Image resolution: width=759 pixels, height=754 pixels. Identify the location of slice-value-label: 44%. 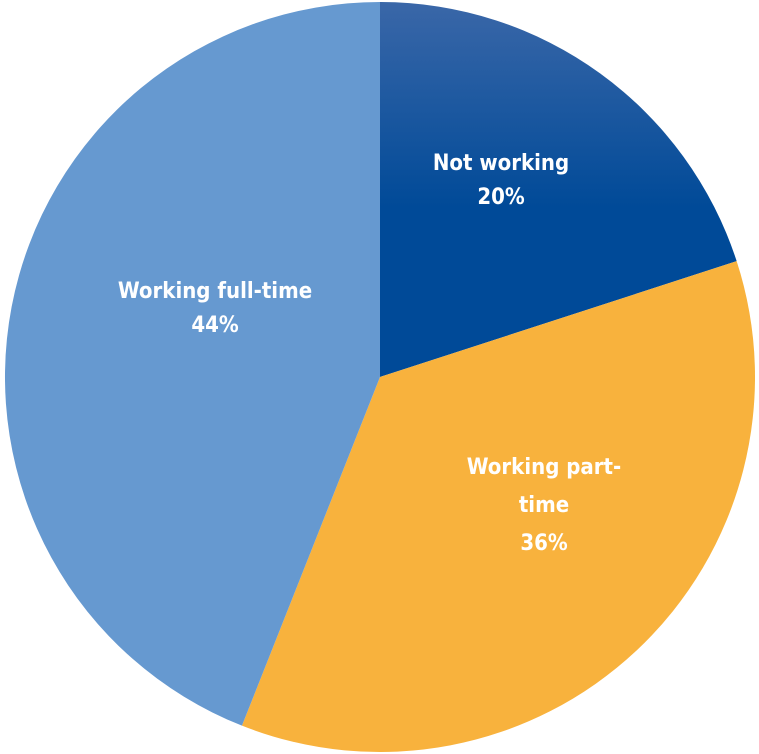
(215, 325).